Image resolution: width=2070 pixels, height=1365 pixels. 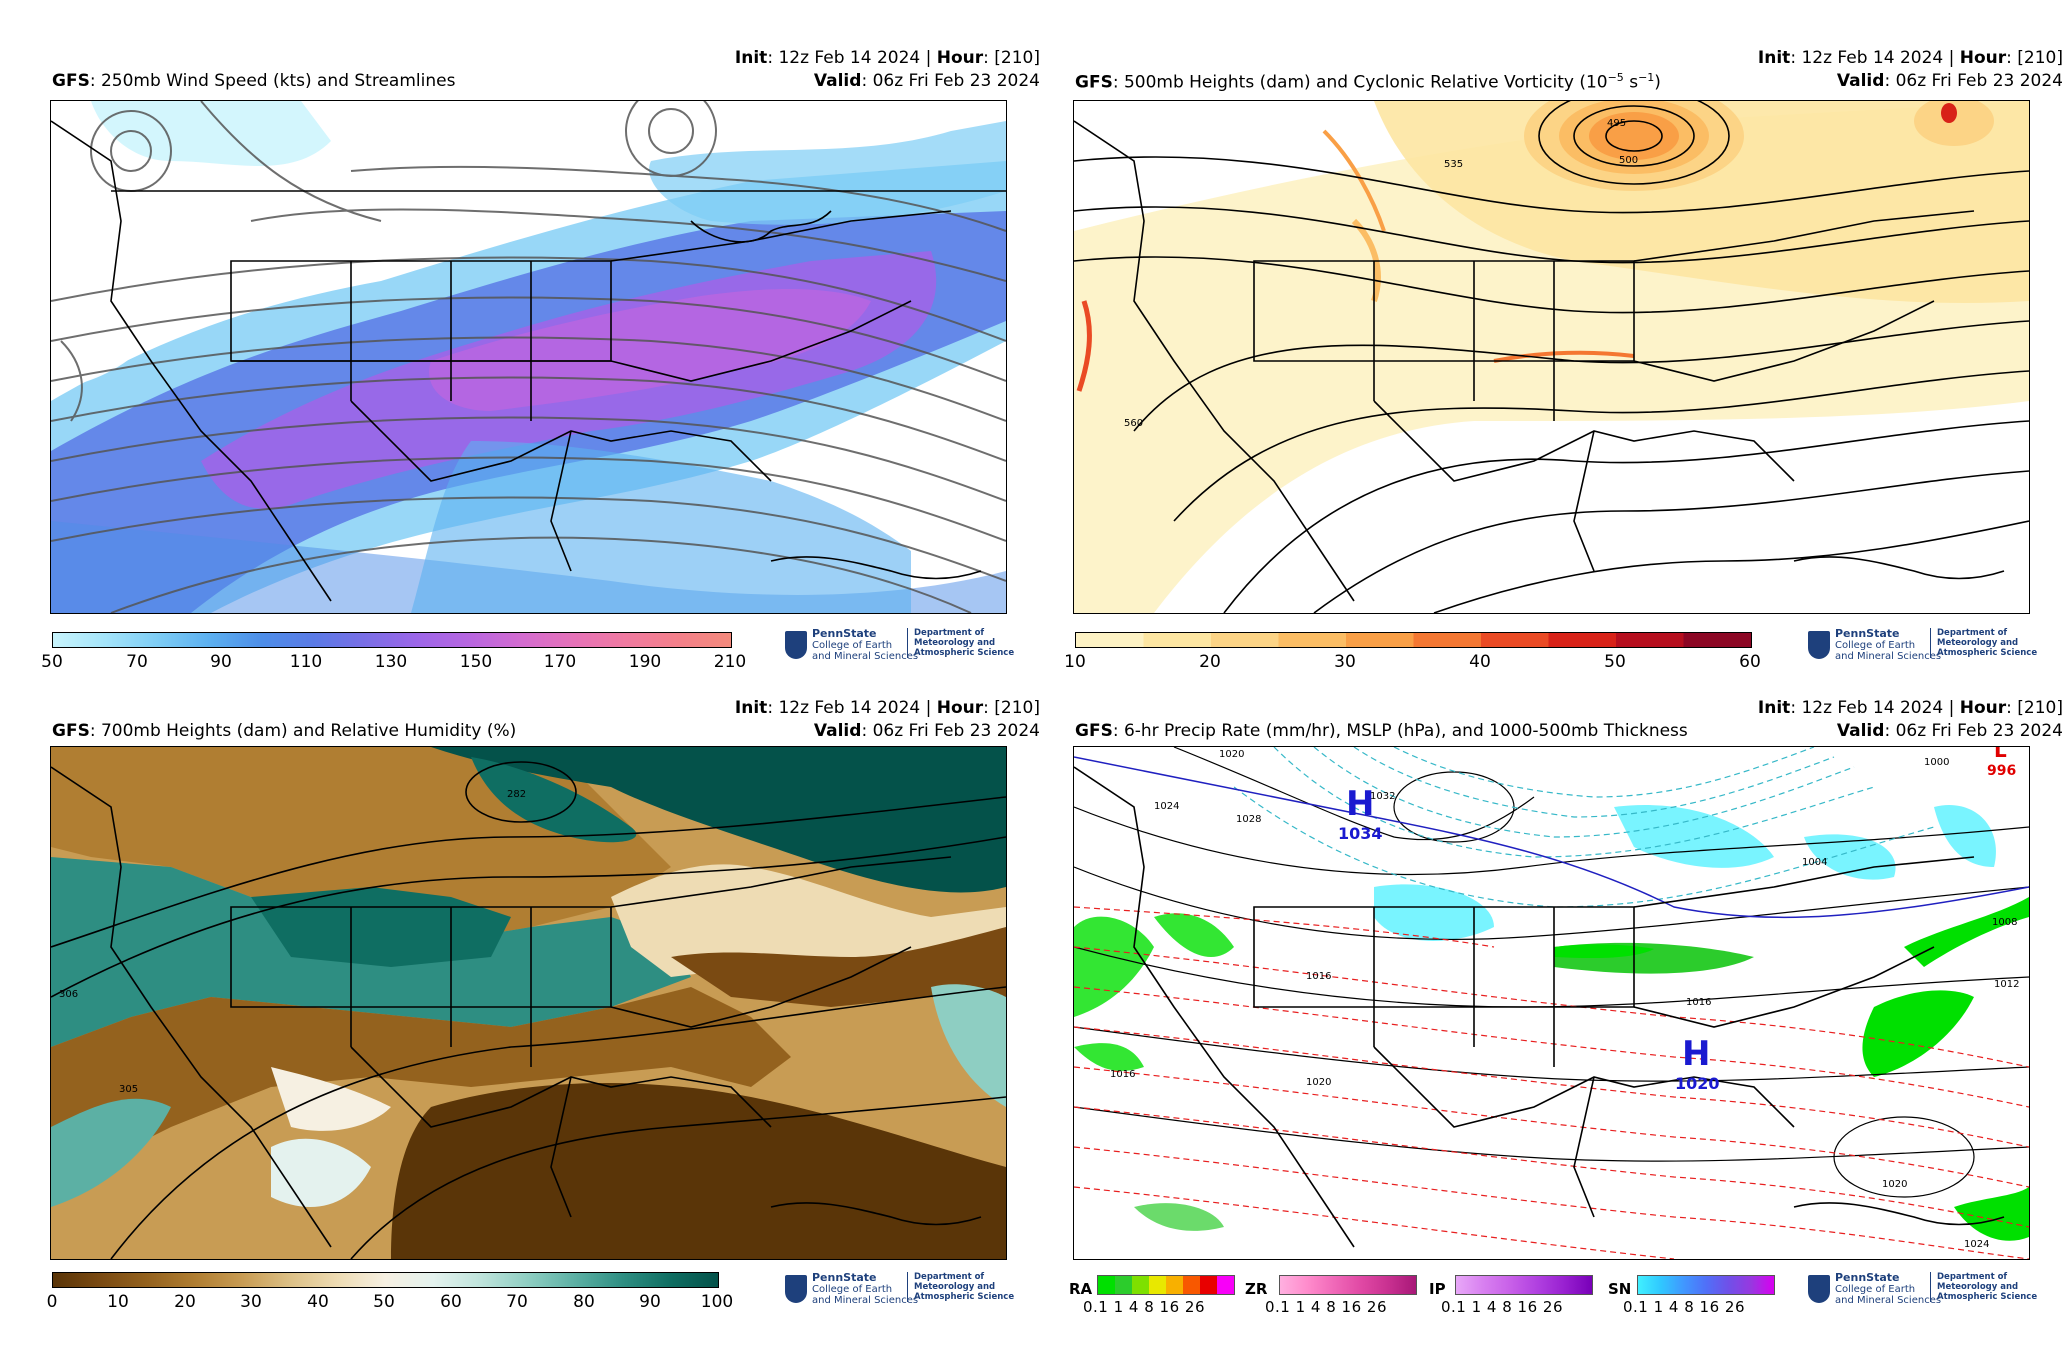 I want to click on precip-colorbar-ip, so click(x=1524, y=1285).